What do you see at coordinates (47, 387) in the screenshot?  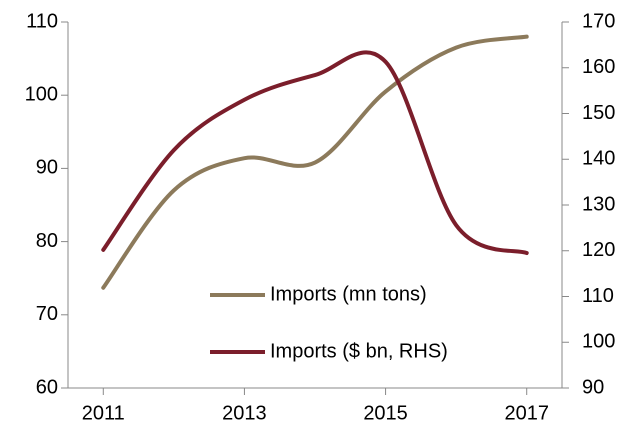 I see `y-tick-label: 60` at bounding box center [47, 387].